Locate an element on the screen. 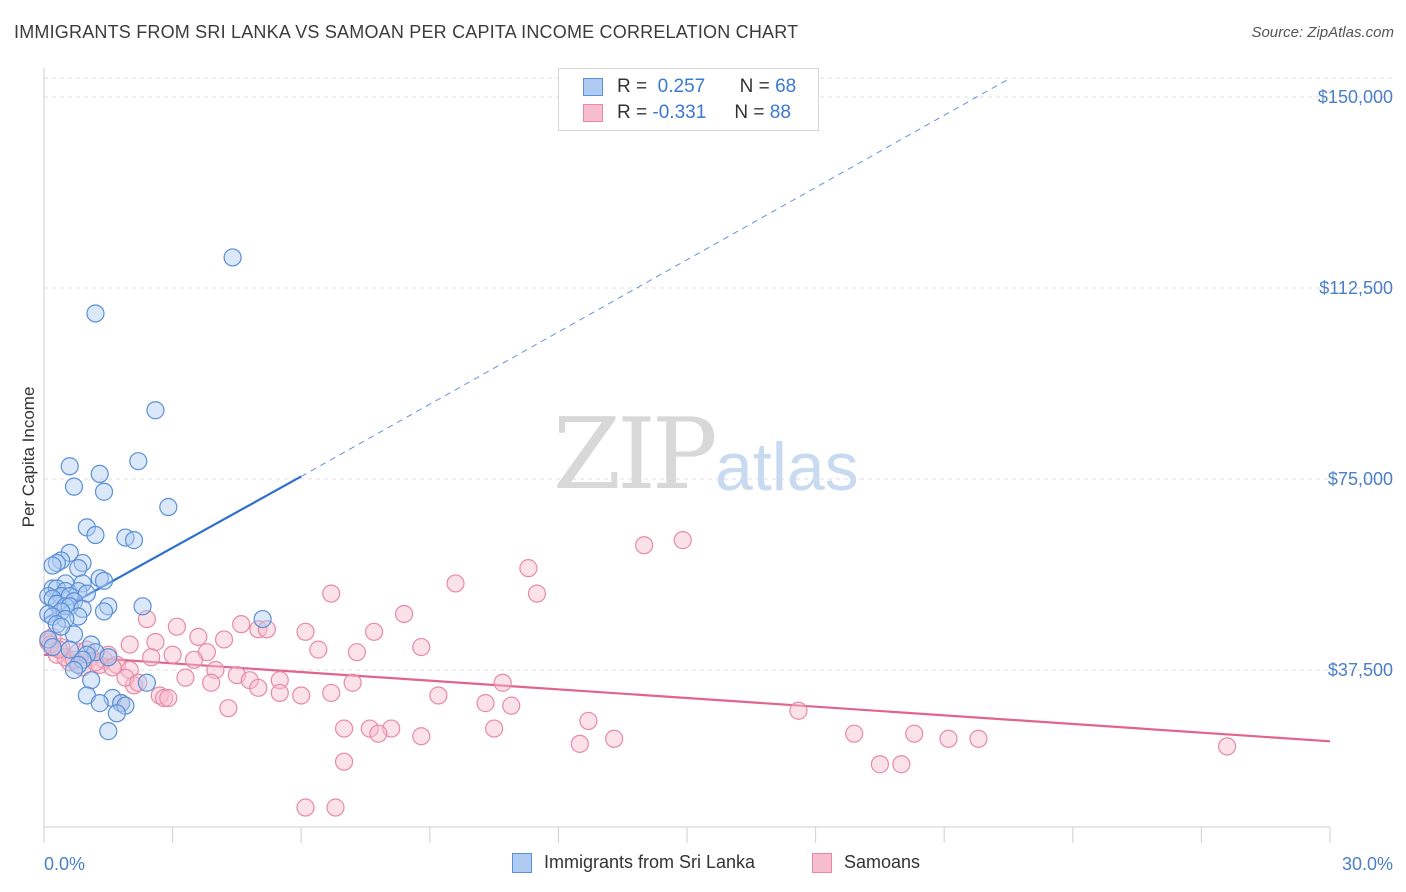 This screenshot has width=1406, height=892. legend-row-samoans: R = -0.331 N = 88 is located at coordinates (687, 113).